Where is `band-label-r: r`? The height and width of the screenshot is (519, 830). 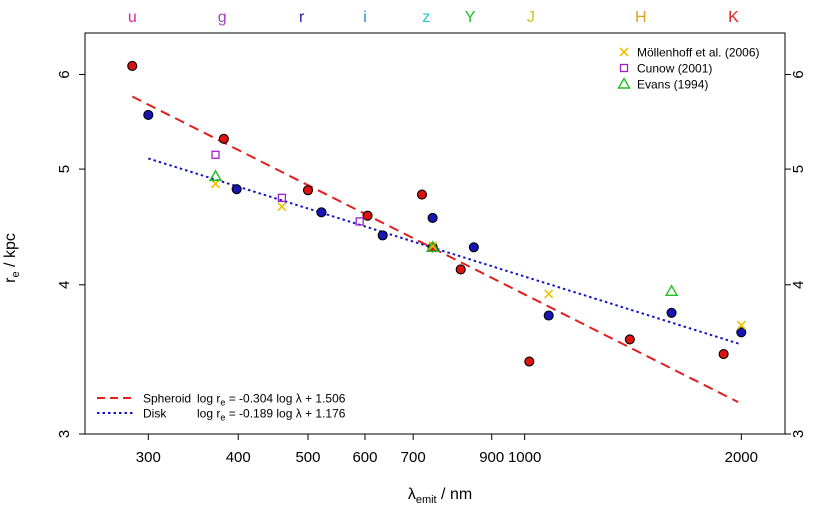 band-label-r: r is located at coordinates (302, 17).